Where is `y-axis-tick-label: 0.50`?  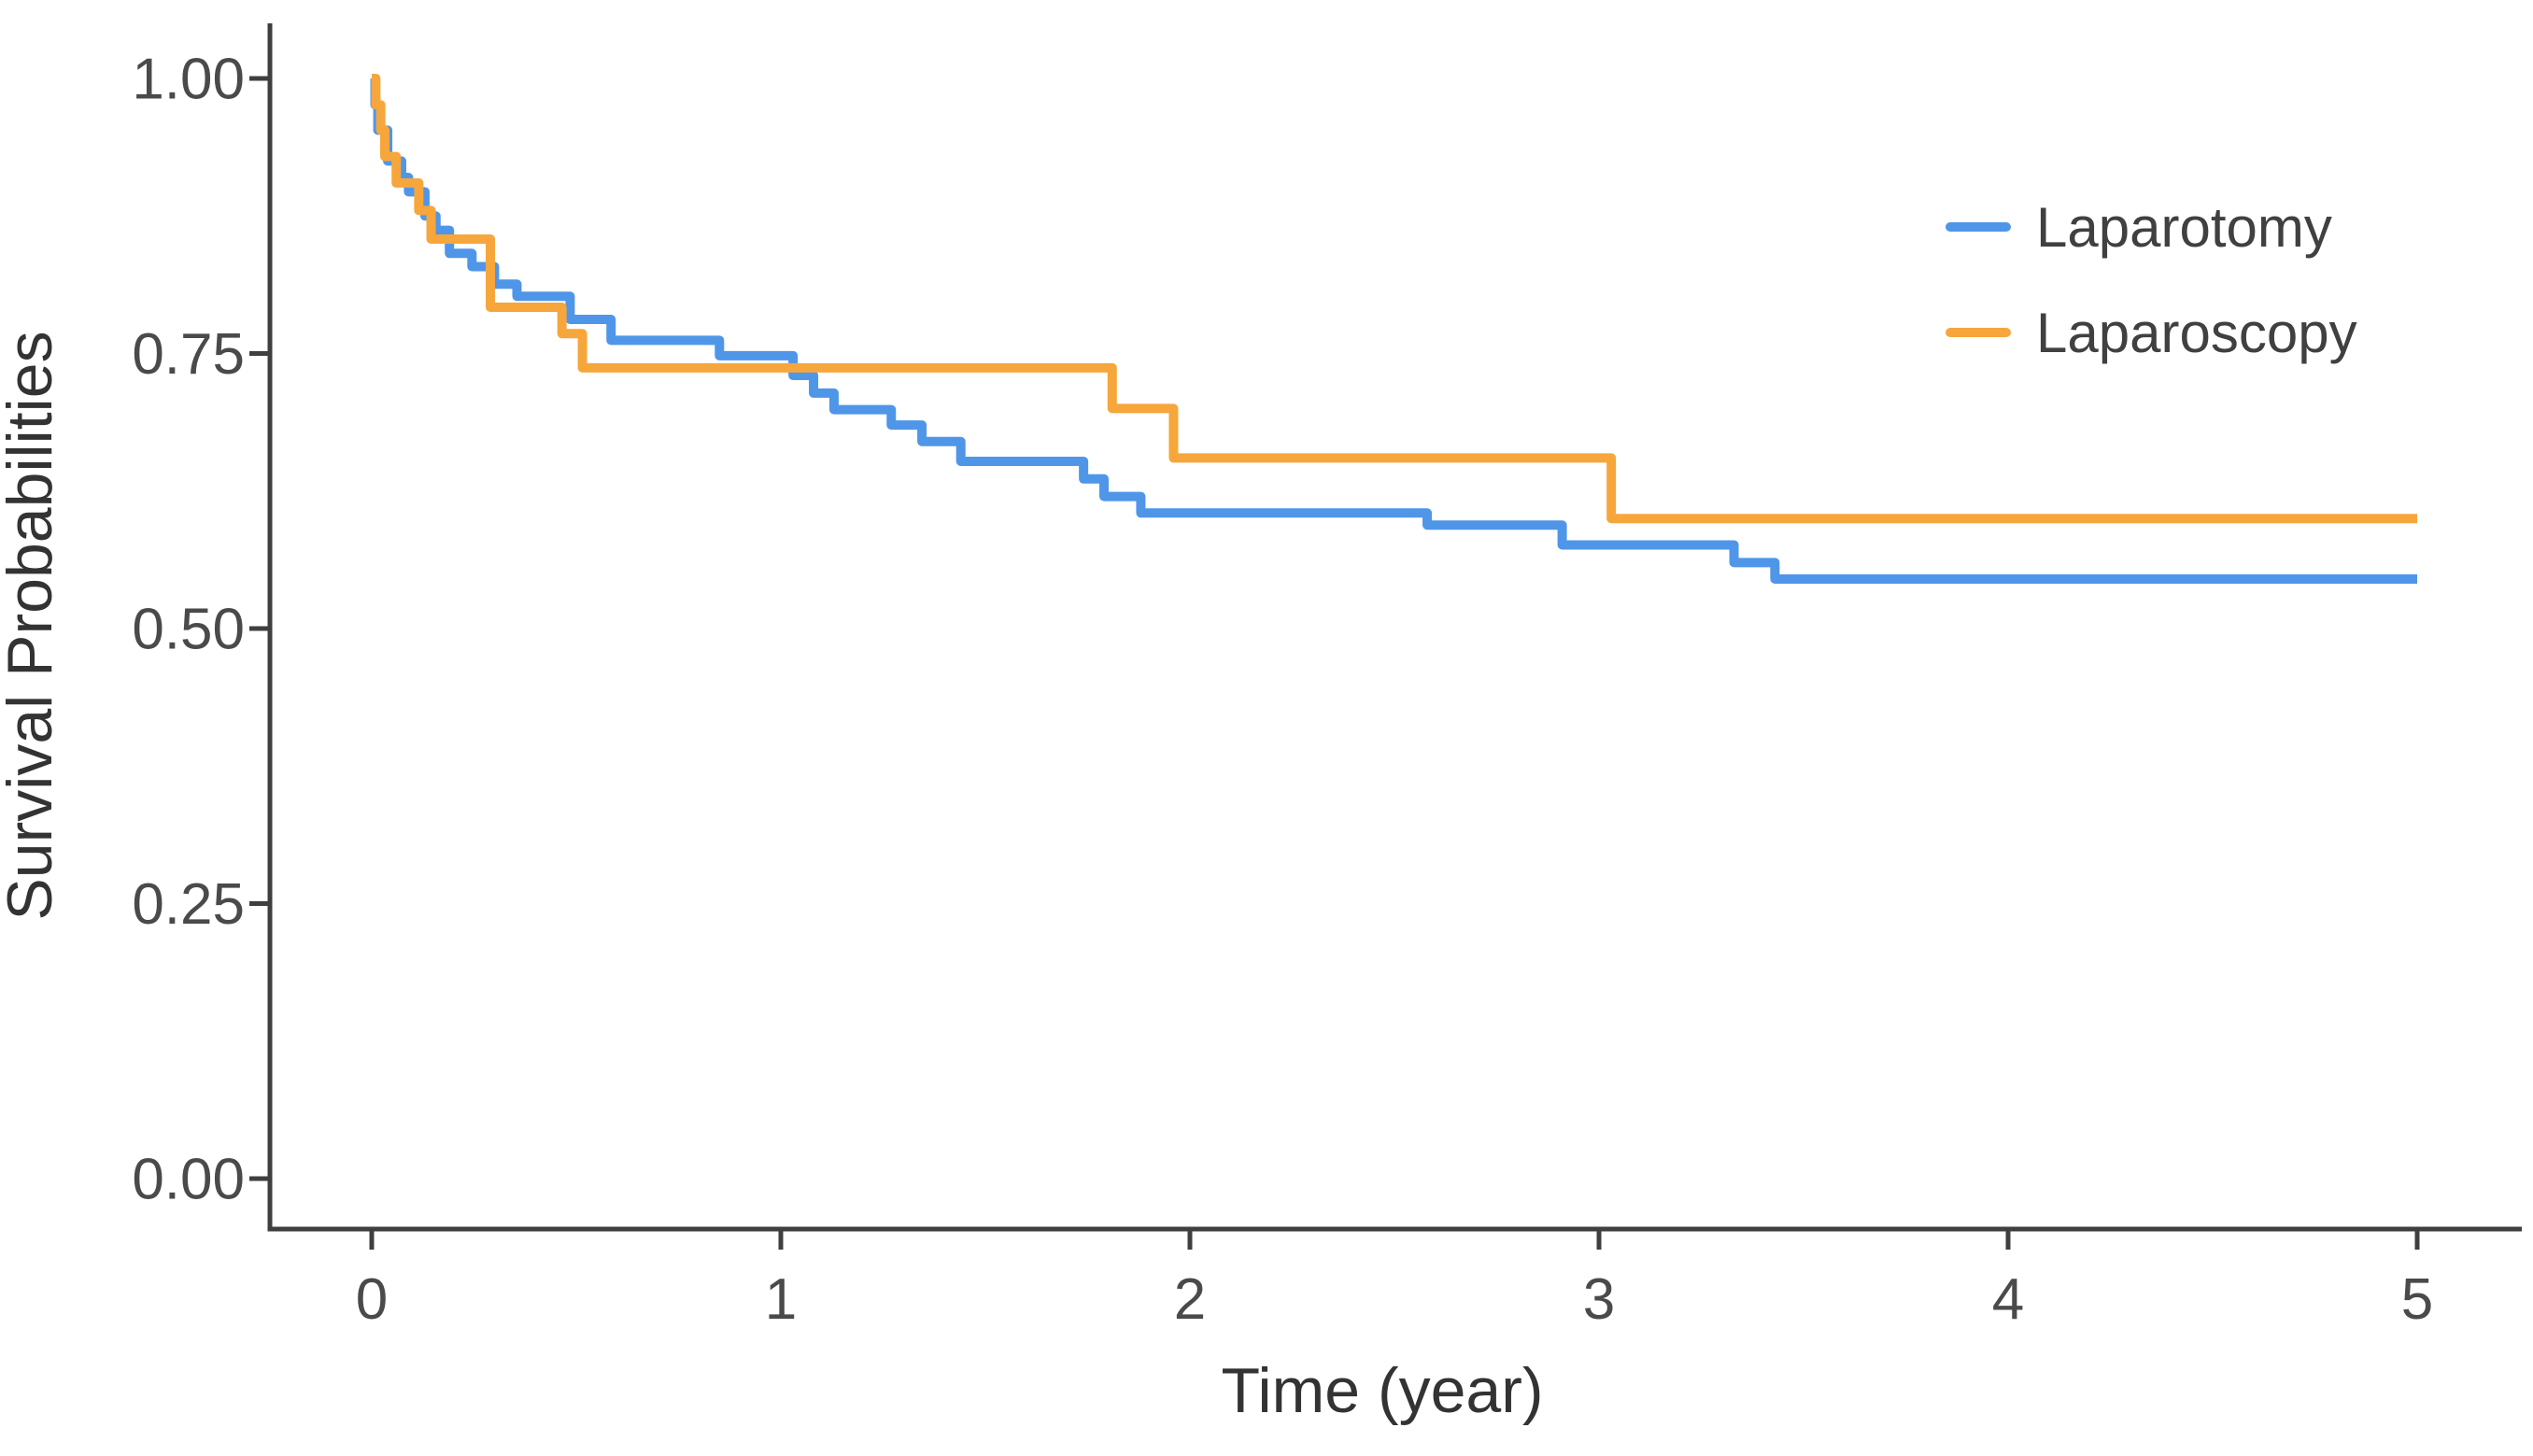 y-axis-tick-label: 0.50 is located at coordinates (188, 630).